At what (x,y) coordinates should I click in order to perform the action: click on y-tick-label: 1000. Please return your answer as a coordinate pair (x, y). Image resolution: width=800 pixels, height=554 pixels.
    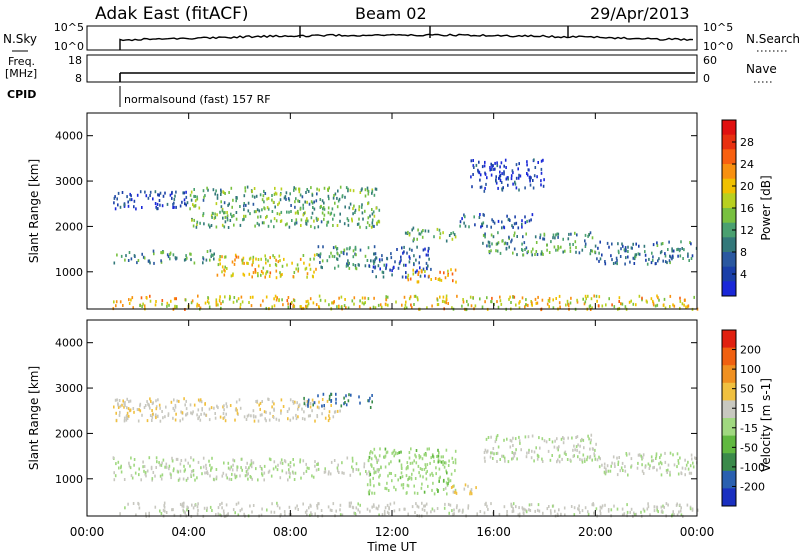
    Looking at the image, I should click on (69, 272).